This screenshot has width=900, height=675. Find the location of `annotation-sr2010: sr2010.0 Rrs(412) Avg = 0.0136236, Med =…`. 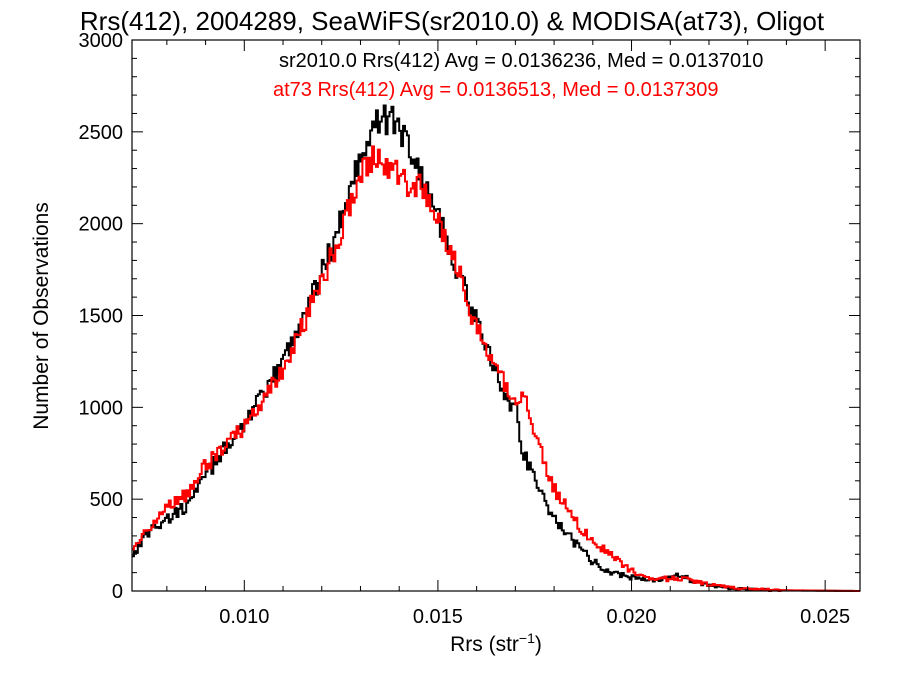

annotation-sr2010: sr2010.0 Rrs(412) Avg = 0.0136236, Med =… is located at coordinates (521, 61).